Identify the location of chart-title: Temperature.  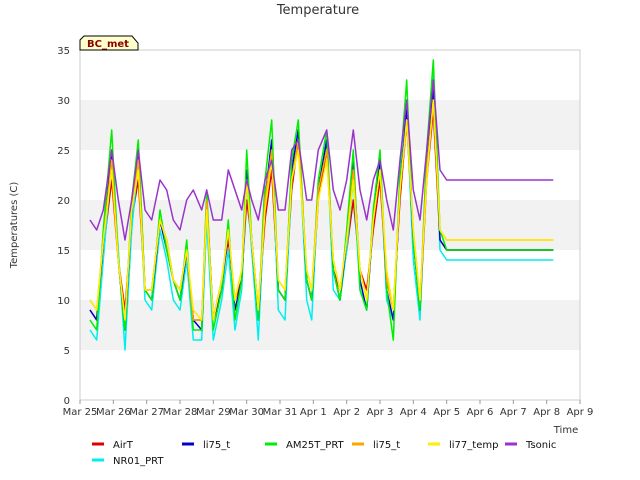
(317, 10).